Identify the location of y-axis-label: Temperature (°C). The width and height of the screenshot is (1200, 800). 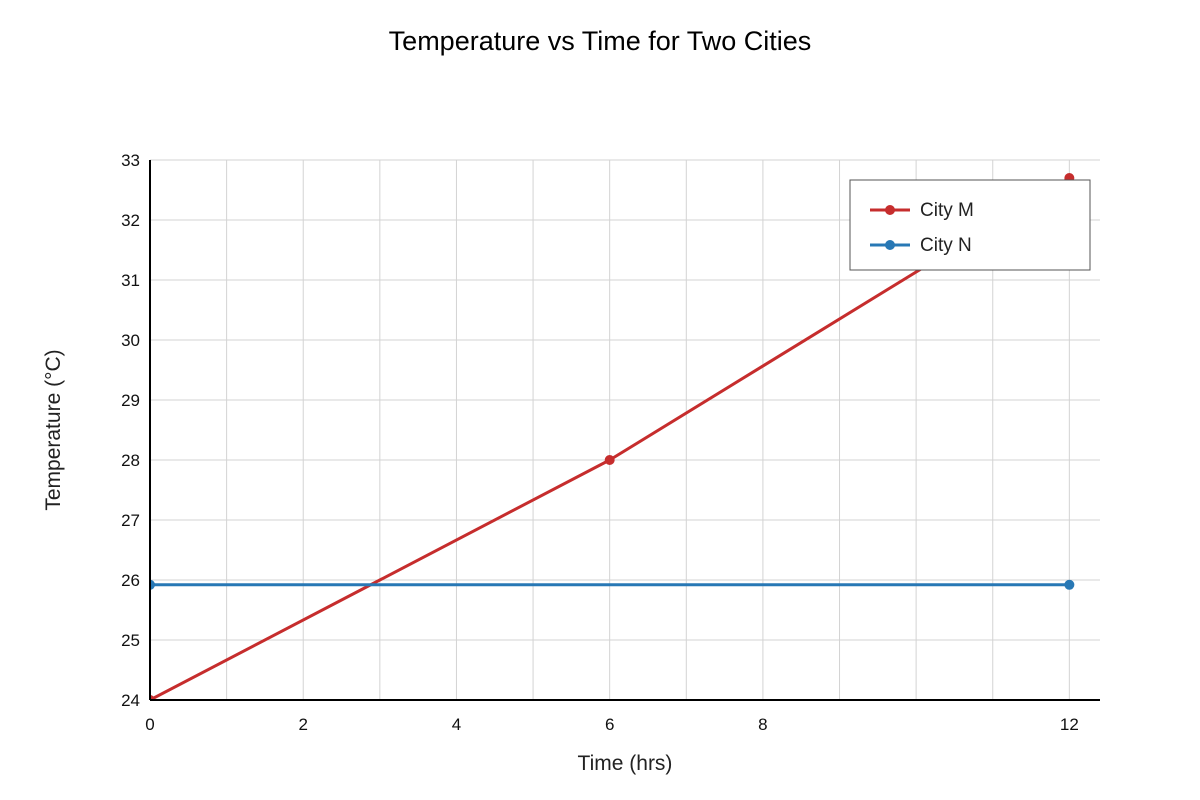
(53, 429).